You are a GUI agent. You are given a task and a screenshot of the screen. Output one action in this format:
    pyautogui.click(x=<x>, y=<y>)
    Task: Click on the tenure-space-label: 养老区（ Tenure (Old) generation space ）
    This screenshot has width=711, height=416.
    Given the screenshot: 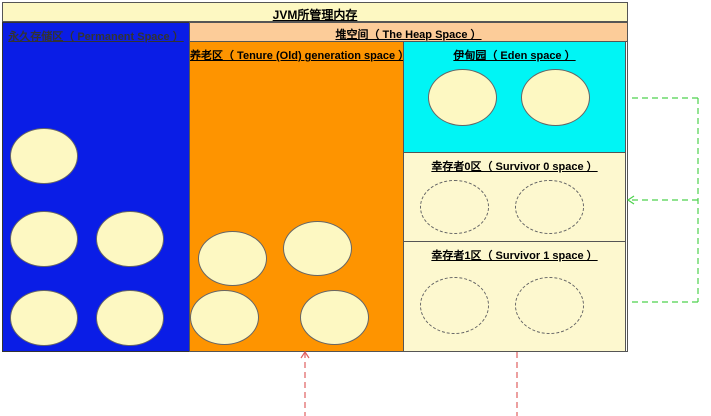 What is the action you would take?
    pyautogui.click(x=300, y=56)
    